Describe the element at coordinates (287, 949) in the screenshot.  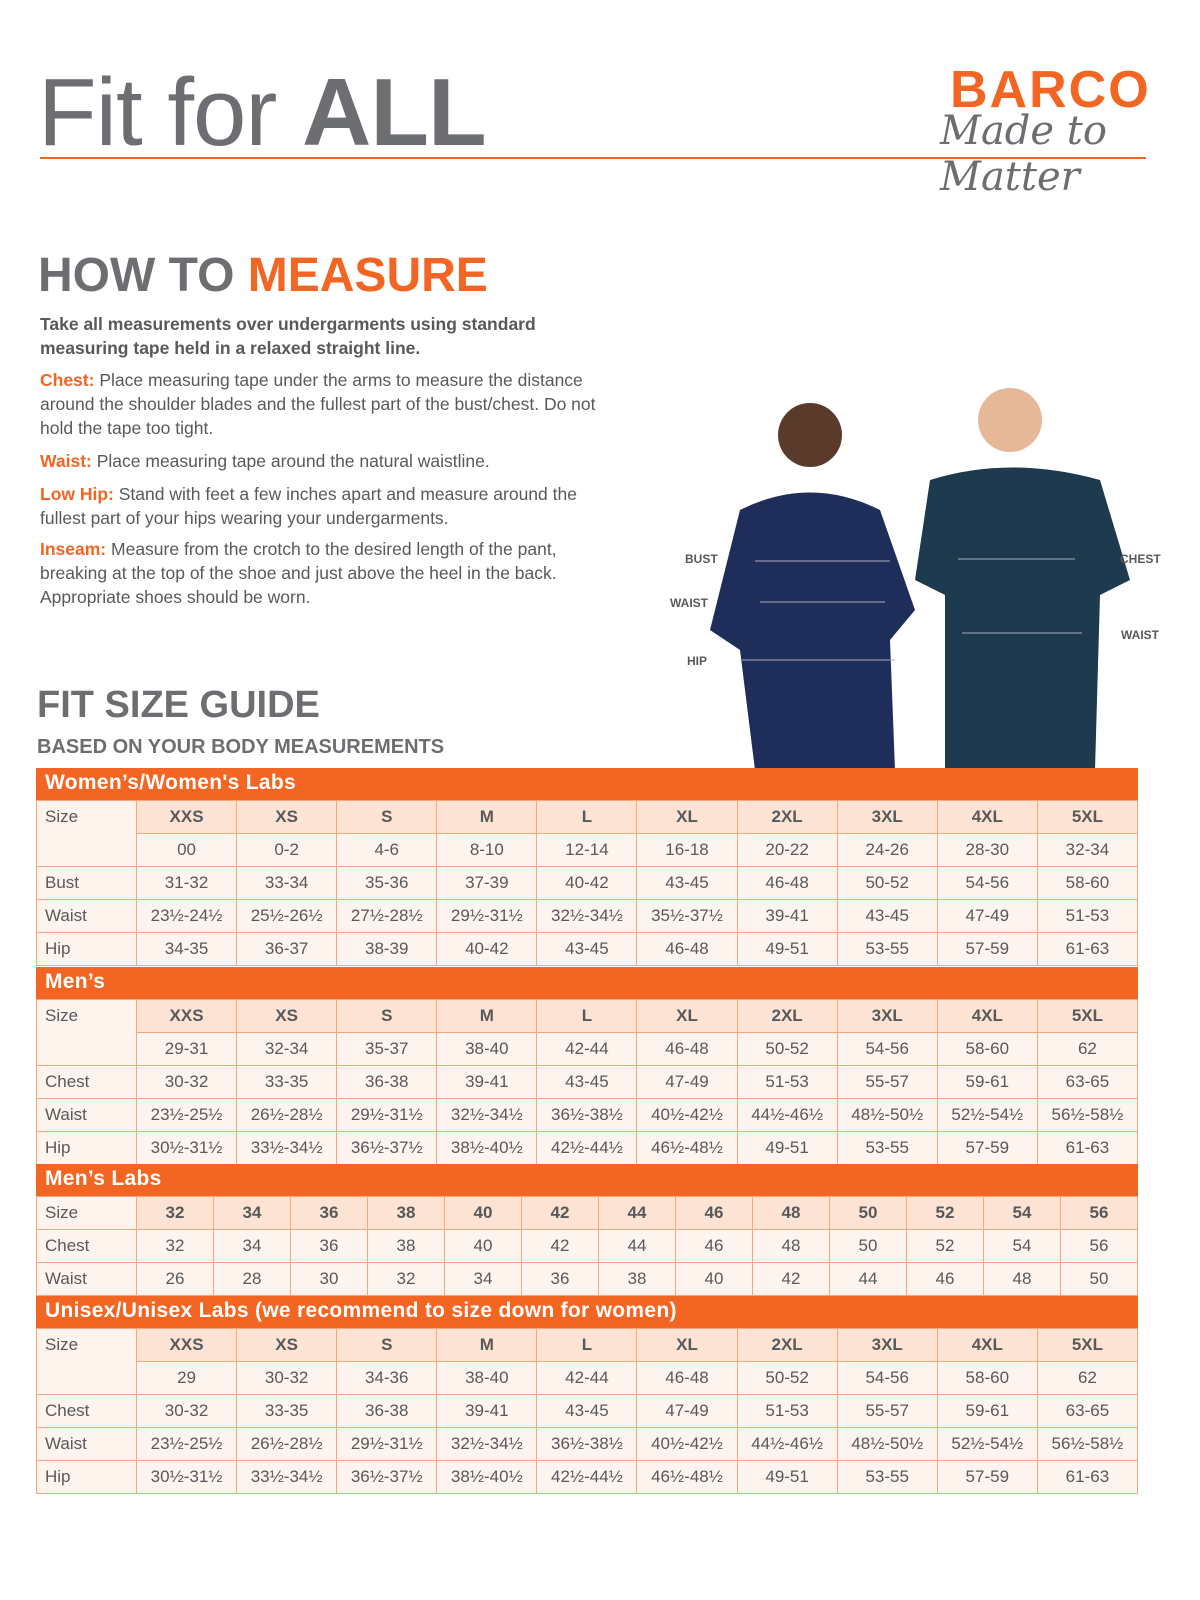
I see `table-cell: 36-37` at that location.